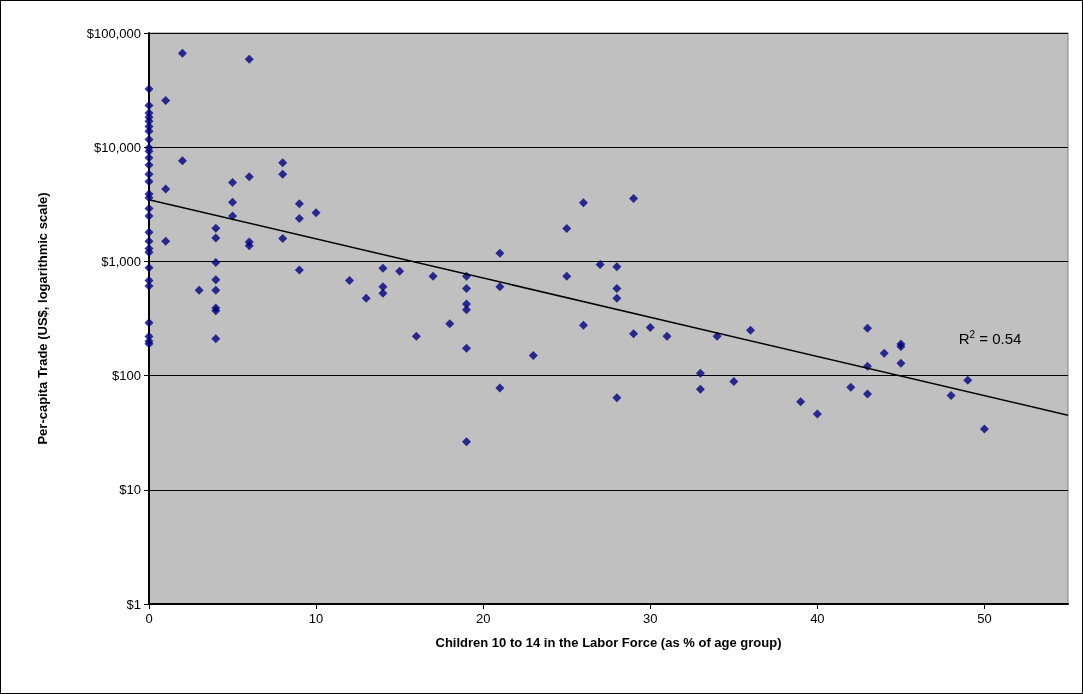  What do you see at coordinates (650, 618) in the screenshot?
I see `x-tick-label: 30` at bounding box center [650, 618].